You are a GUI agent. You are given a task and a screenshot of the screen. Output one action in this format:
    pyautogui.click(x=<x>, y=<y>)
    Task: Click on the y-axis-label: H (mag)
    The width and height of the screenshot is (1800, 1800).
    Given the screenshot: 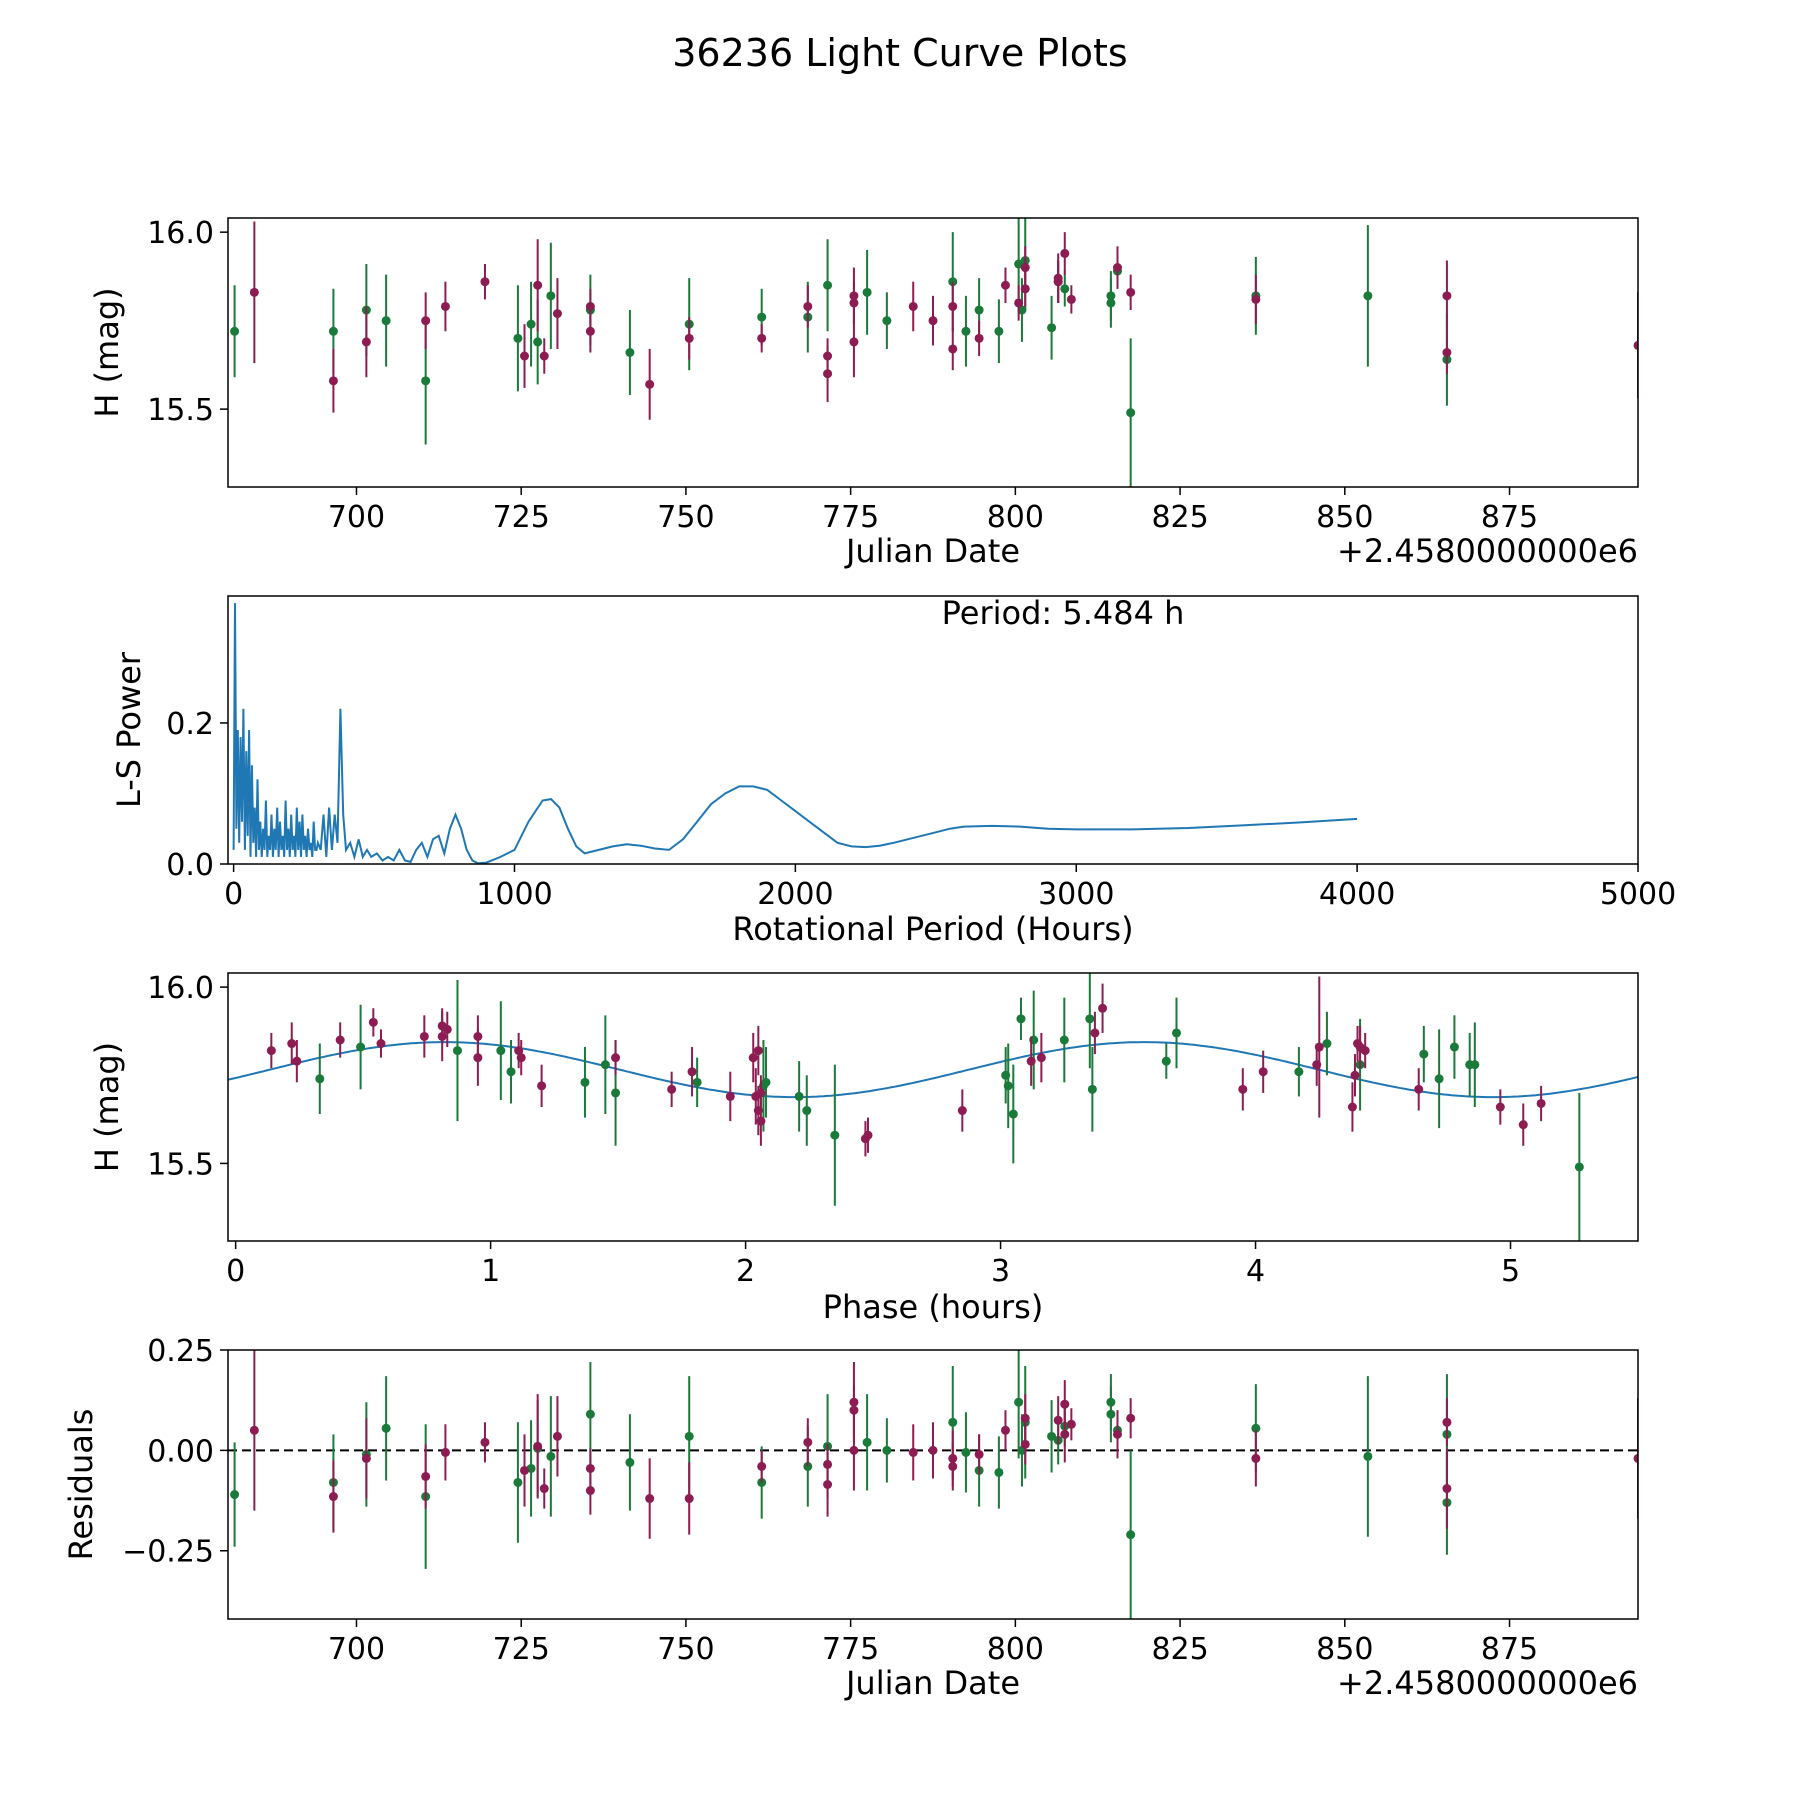 What is the action you would take?
    pyautogui.click(x=107, y=352)
    